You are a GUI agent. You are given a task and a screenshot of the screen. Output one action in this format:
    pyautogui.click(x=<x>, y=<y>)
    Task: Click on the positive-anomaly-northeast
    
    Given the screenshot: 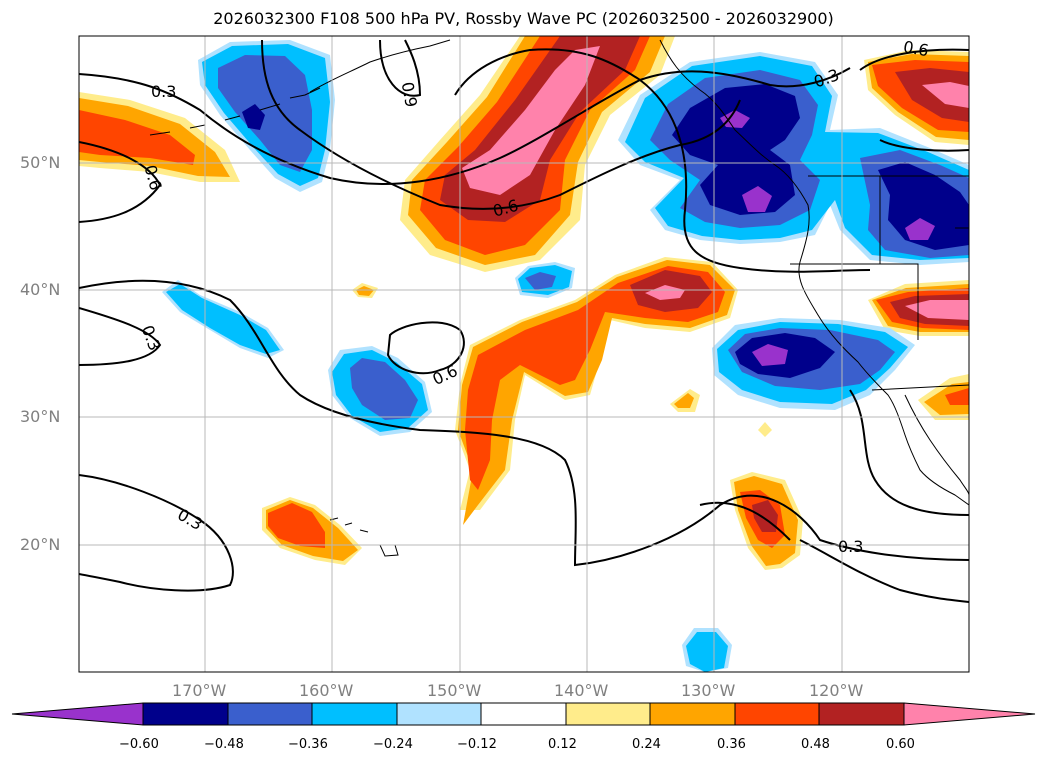 What is the action you would take?
    pyautogui.click(x=916, y=97)
    